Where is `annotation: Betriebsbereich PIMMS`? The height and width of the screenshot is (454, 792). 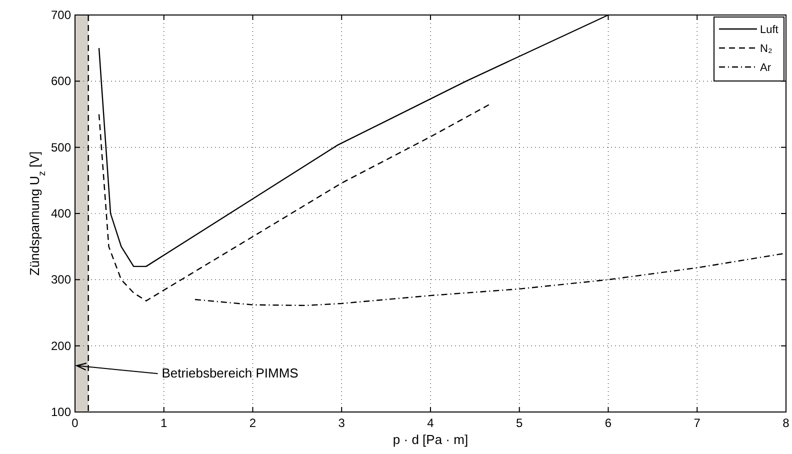
annotation: Betriebsbereich PIMMS is located at coordinates (230, 373).